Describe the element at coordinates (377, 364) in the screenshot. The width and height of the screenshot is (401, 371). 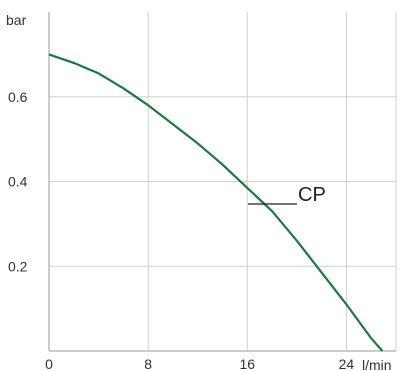
I see `x-axis-unit: l/min` at that location.